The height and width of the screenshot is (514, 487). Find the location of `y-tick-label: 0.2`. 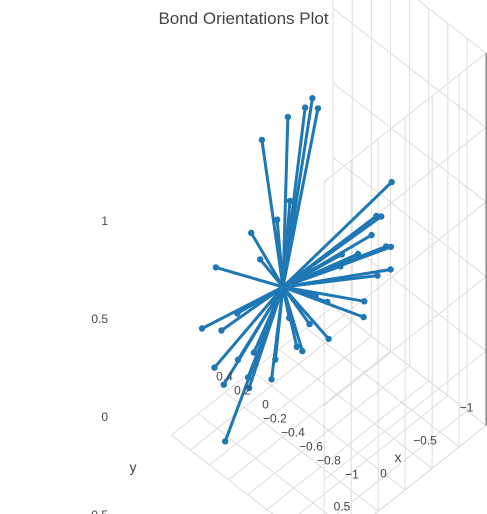

y-tick-label: 0.2 is located at coordinates (242, 391).